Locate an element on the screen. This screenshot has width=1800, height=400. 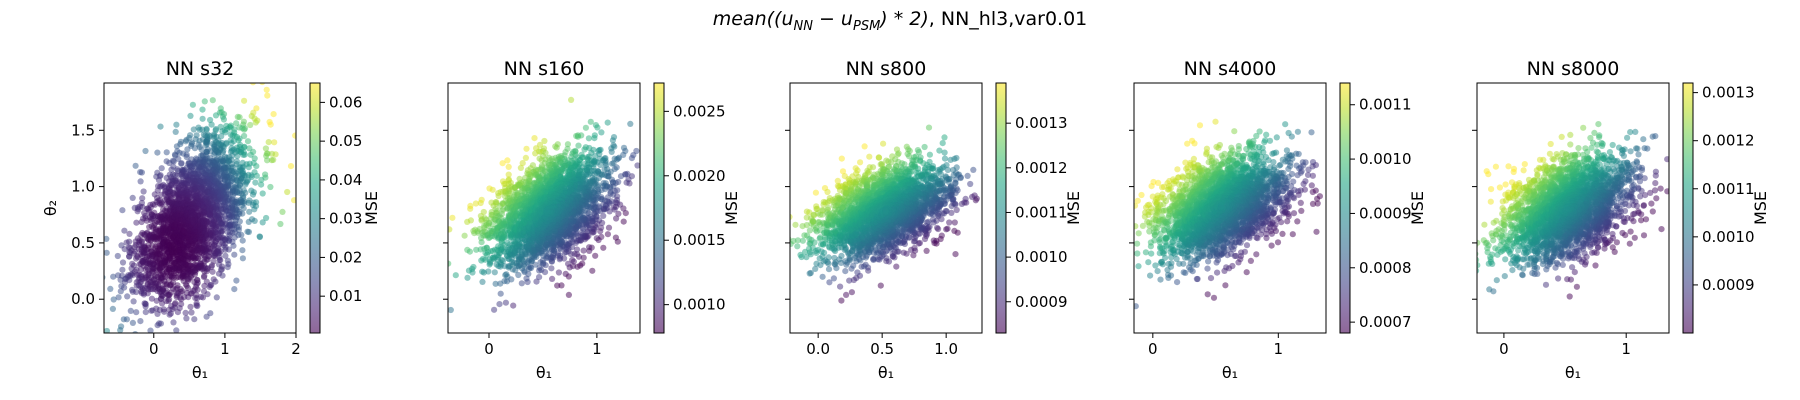
colorbar-tick-label: 0.04 is located at coordinates (345, 180).